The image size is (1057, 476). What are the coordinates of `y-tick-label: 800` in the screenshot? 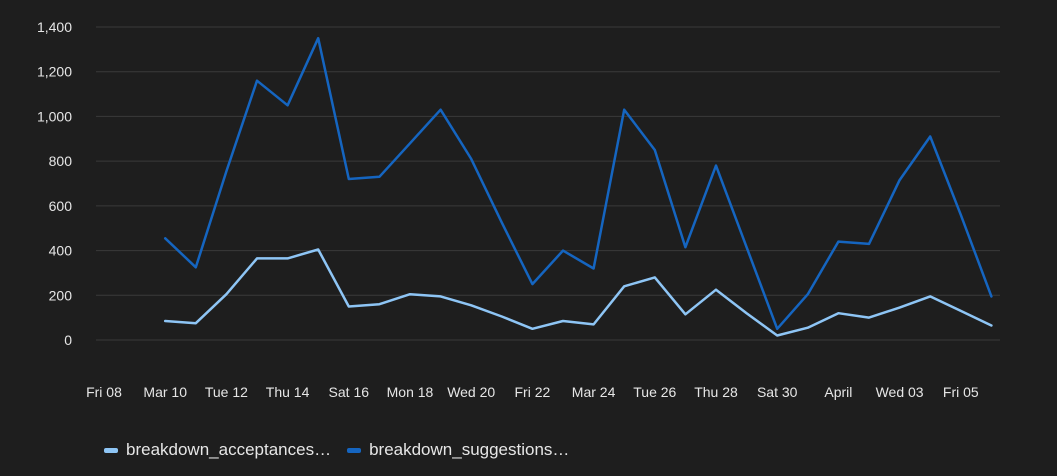 It's located at (61, 161).